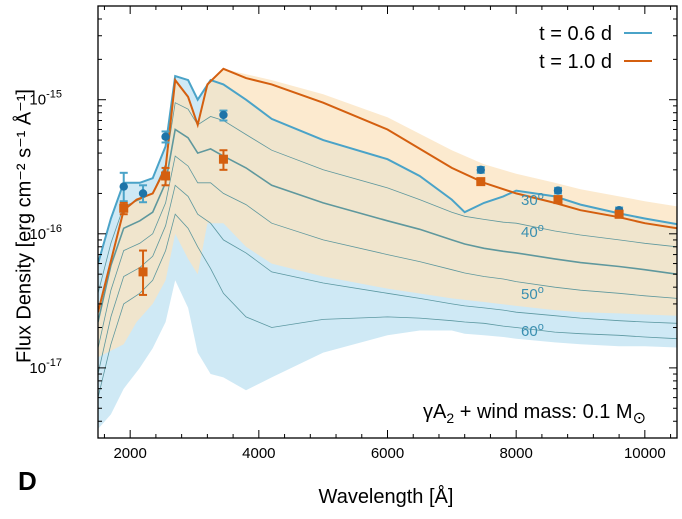  I want to click on x-tick-label-4: 10000, so click(645, 453).